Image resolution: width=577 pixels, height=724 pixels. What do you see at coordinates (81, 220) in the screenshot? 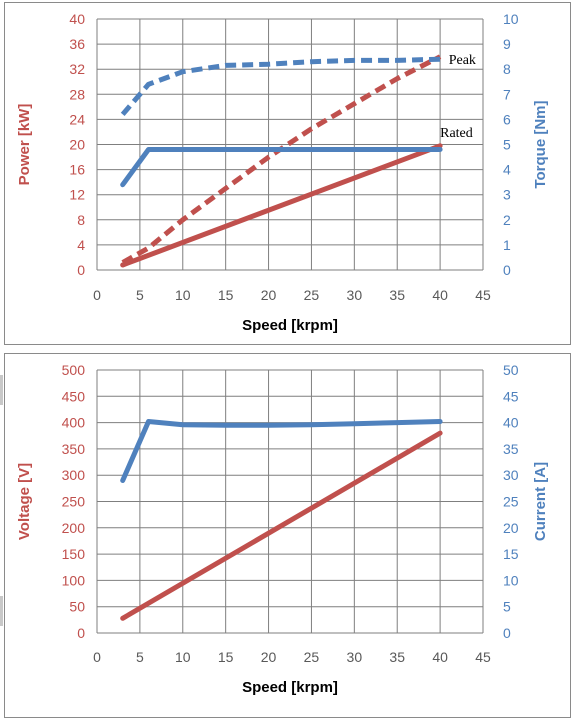
I see `y-tick-label: 8` at bounding box center [81, 220].